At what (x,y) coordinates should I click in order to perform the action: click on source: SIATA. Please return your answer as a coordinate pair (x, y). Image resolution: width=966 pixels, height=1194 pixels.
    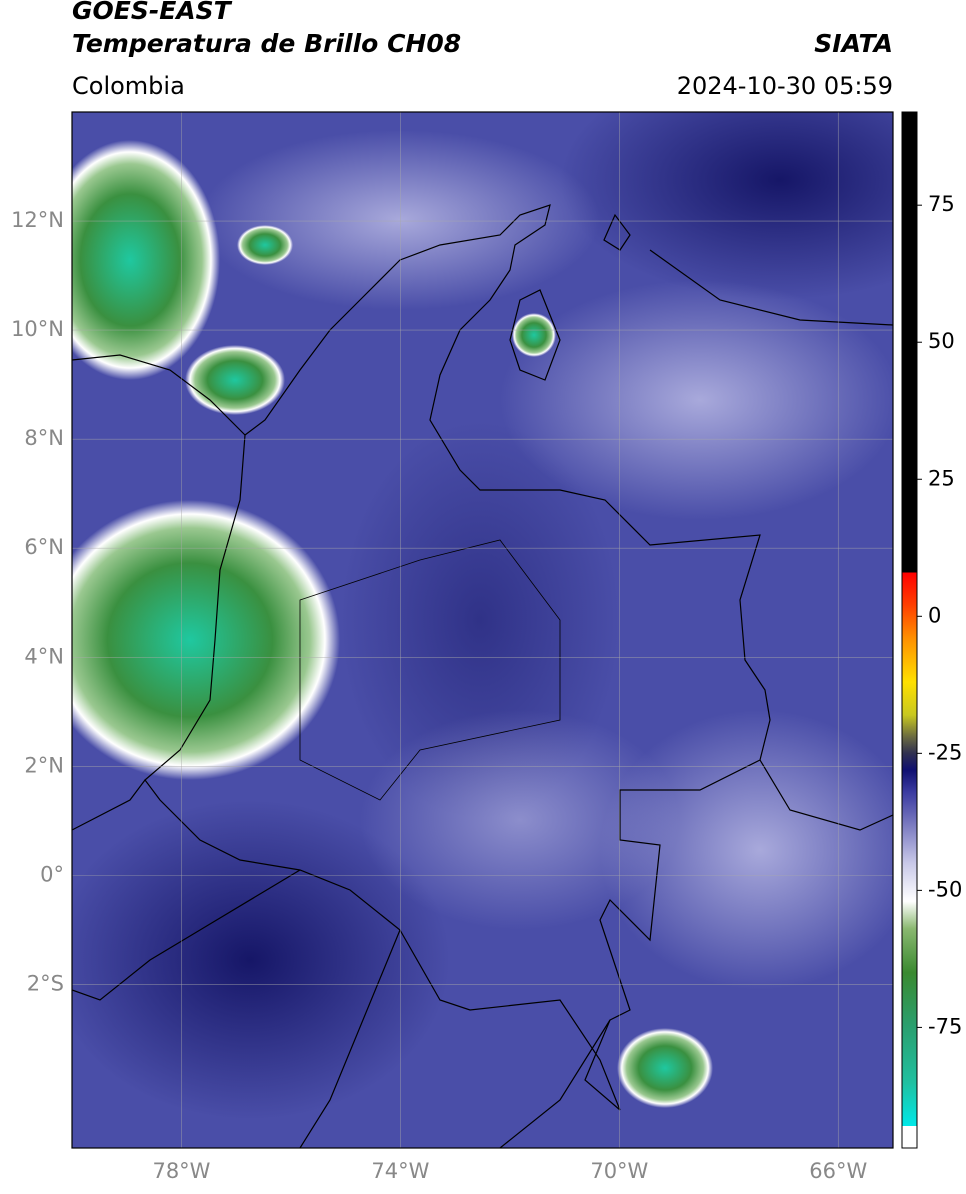
    Looking at the image, I should click on (853, 43).